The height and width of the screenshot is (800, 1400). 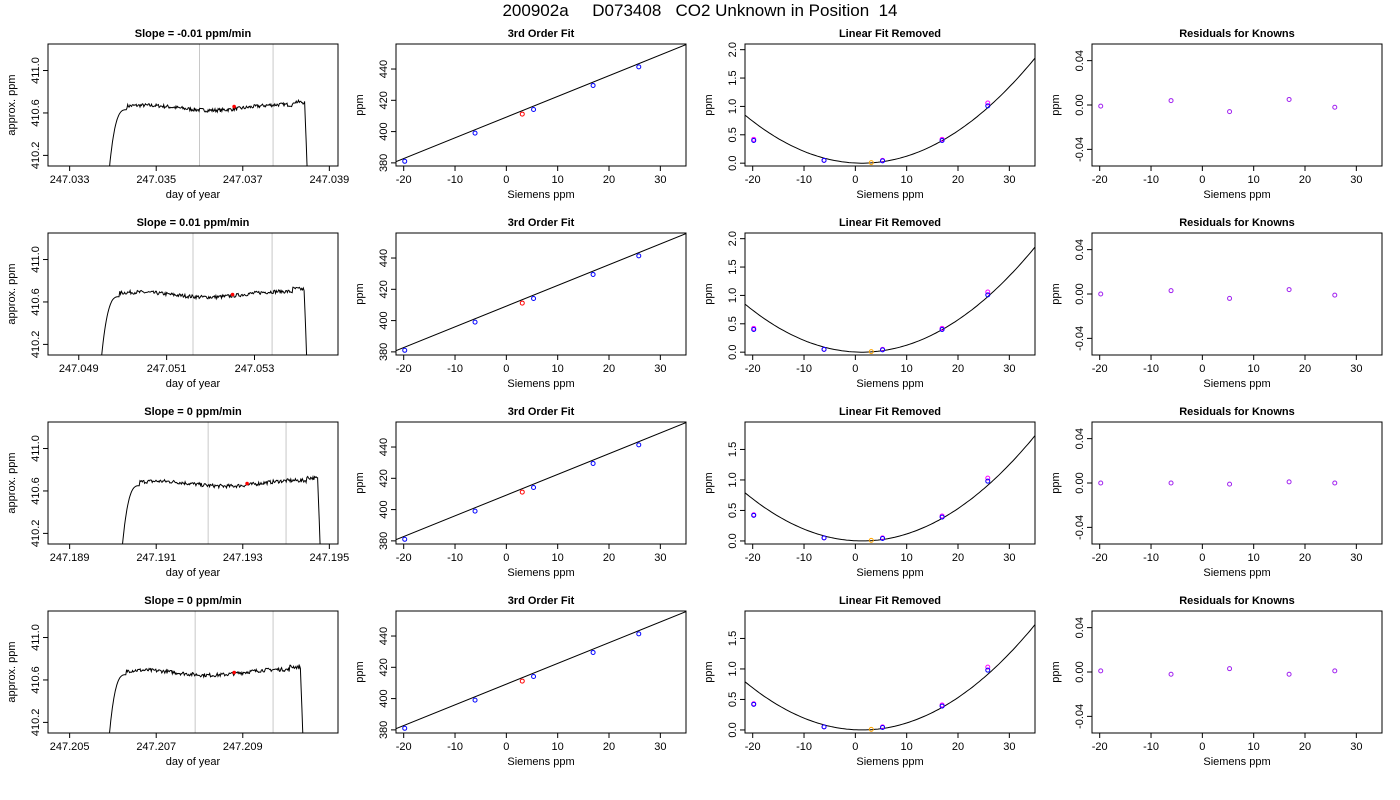 I want to click on panel-title: Slope = 0 ppm/min, so click(x=193, y=412).